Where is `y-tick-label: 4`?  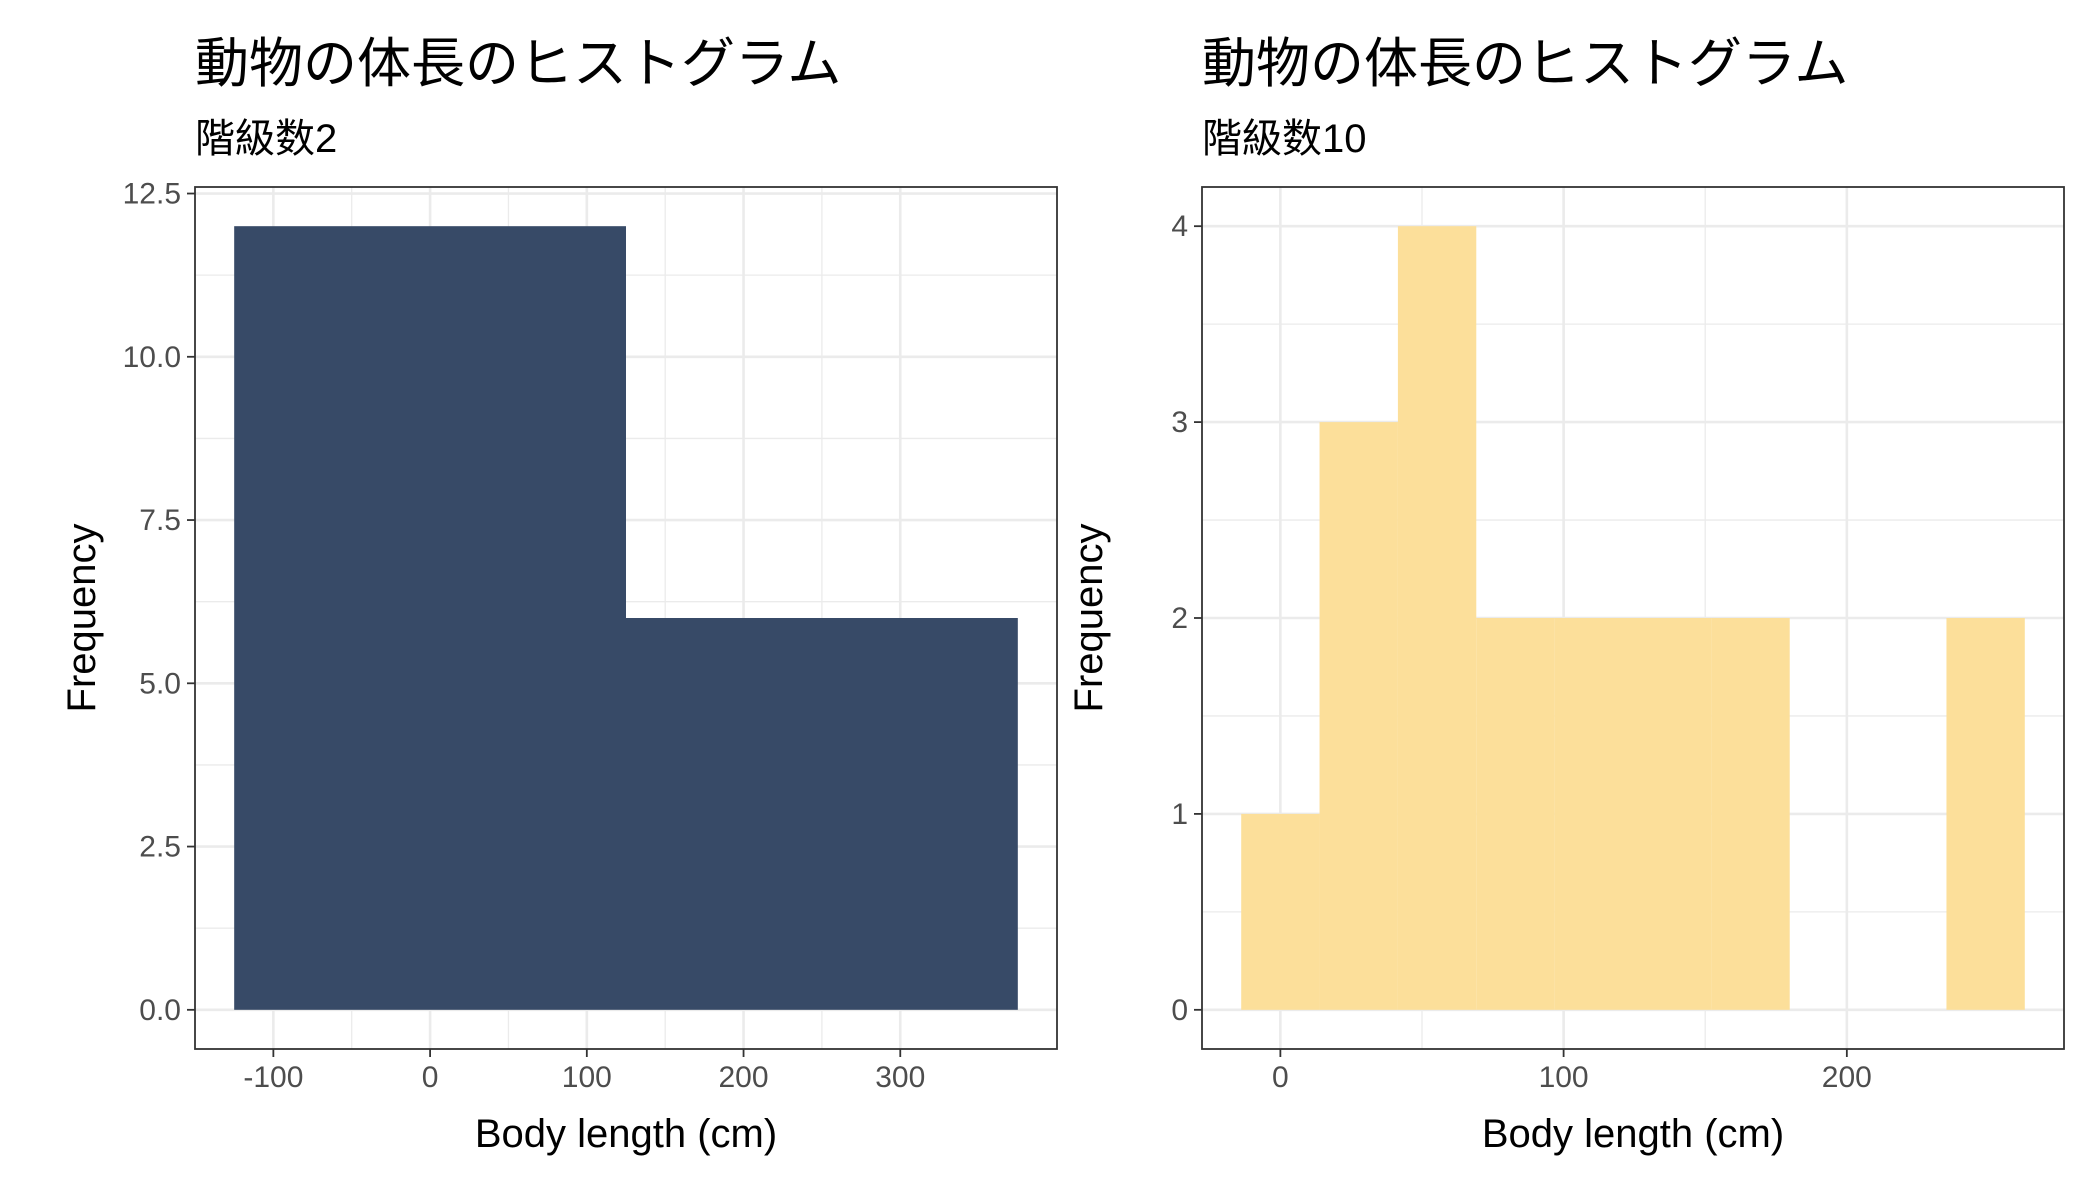
y-tick-label: 4 is located at coordinates (1179, 226).